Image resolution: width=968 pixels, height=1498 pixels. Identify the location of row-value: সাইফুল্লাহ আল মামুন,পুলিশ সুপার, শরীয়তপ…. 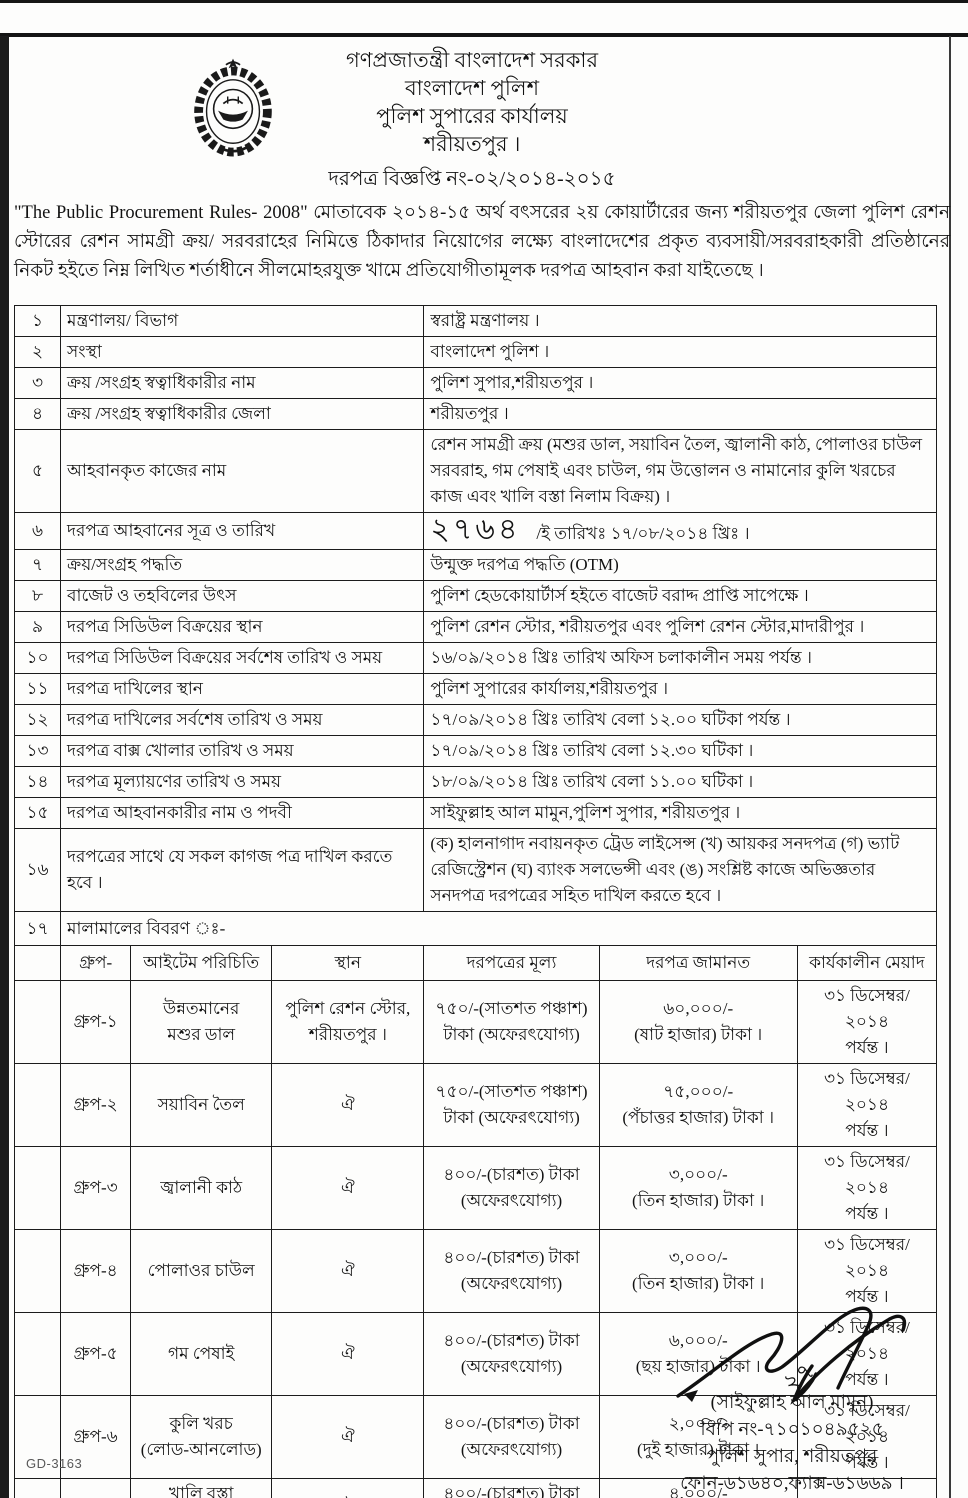
(680, 813).